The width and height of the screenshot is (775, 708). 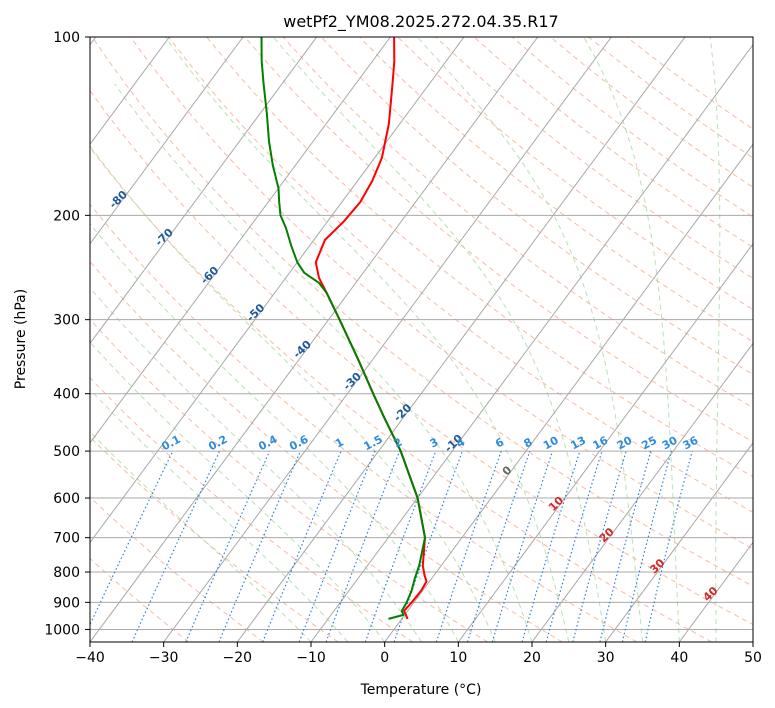 What do you see at coordinates (601, 443) in the screenshot?
I see `mixing-ratio-label: 16` at bounding box center [601, 443].